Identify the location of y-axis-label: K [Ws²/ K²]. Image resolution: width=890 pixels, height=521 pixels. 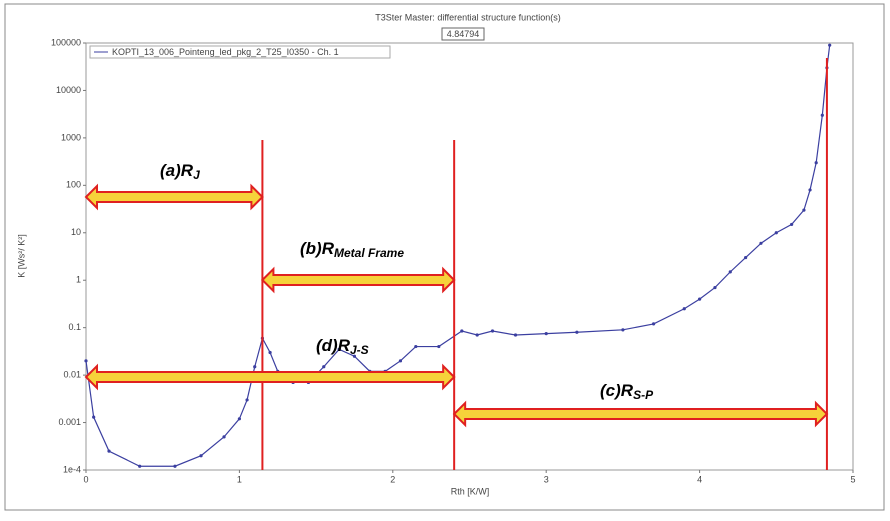
(21, 256).